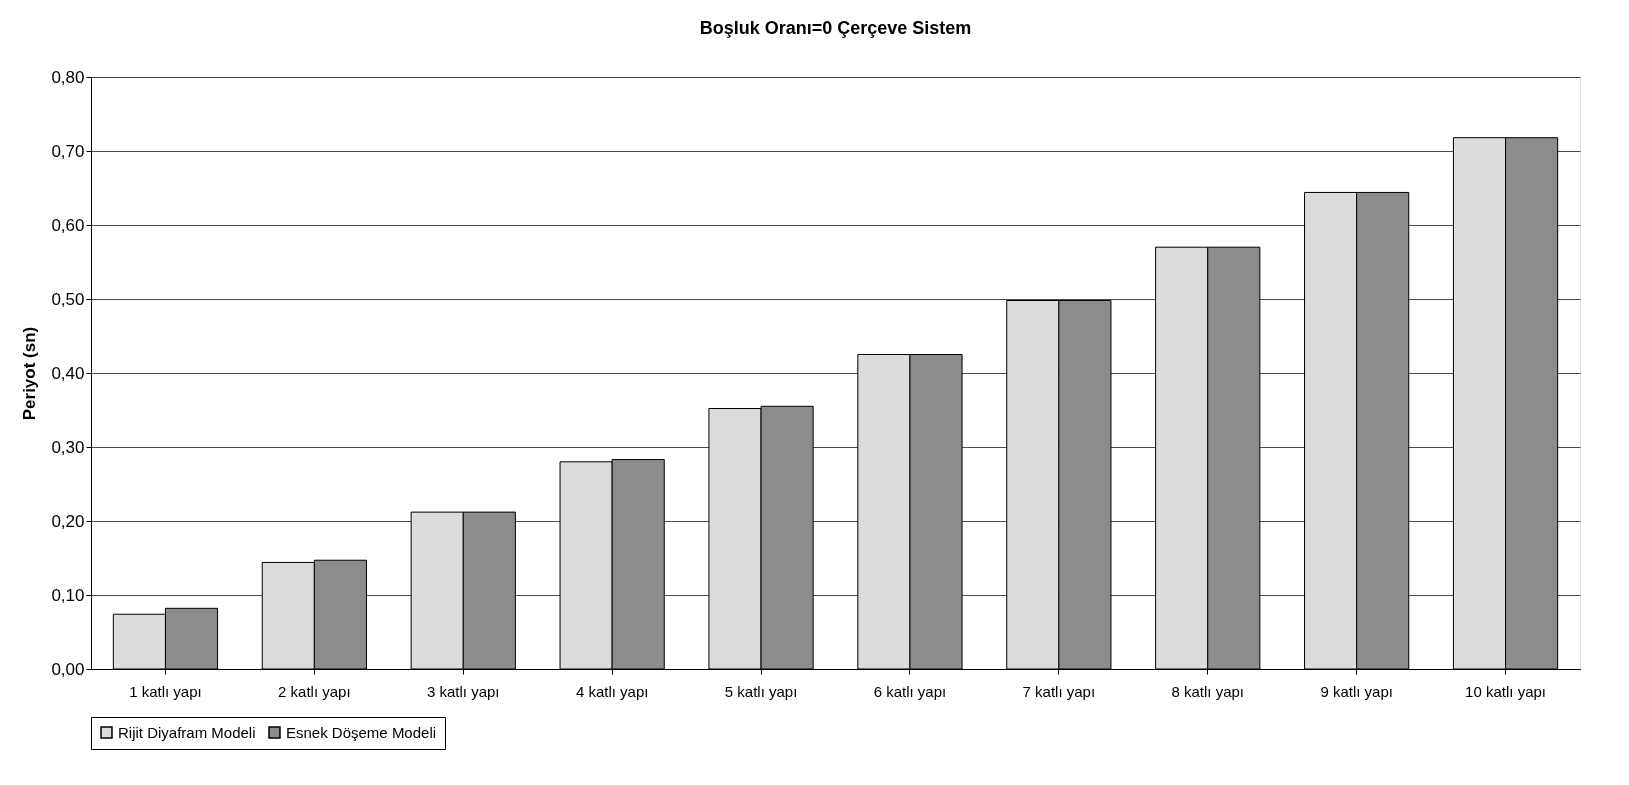 The height and width of the screenshot is (785, 1629). Describe the element at coordinates (68, 299) in the screenshot. I see `y-tick-label: 0,50` at that location.